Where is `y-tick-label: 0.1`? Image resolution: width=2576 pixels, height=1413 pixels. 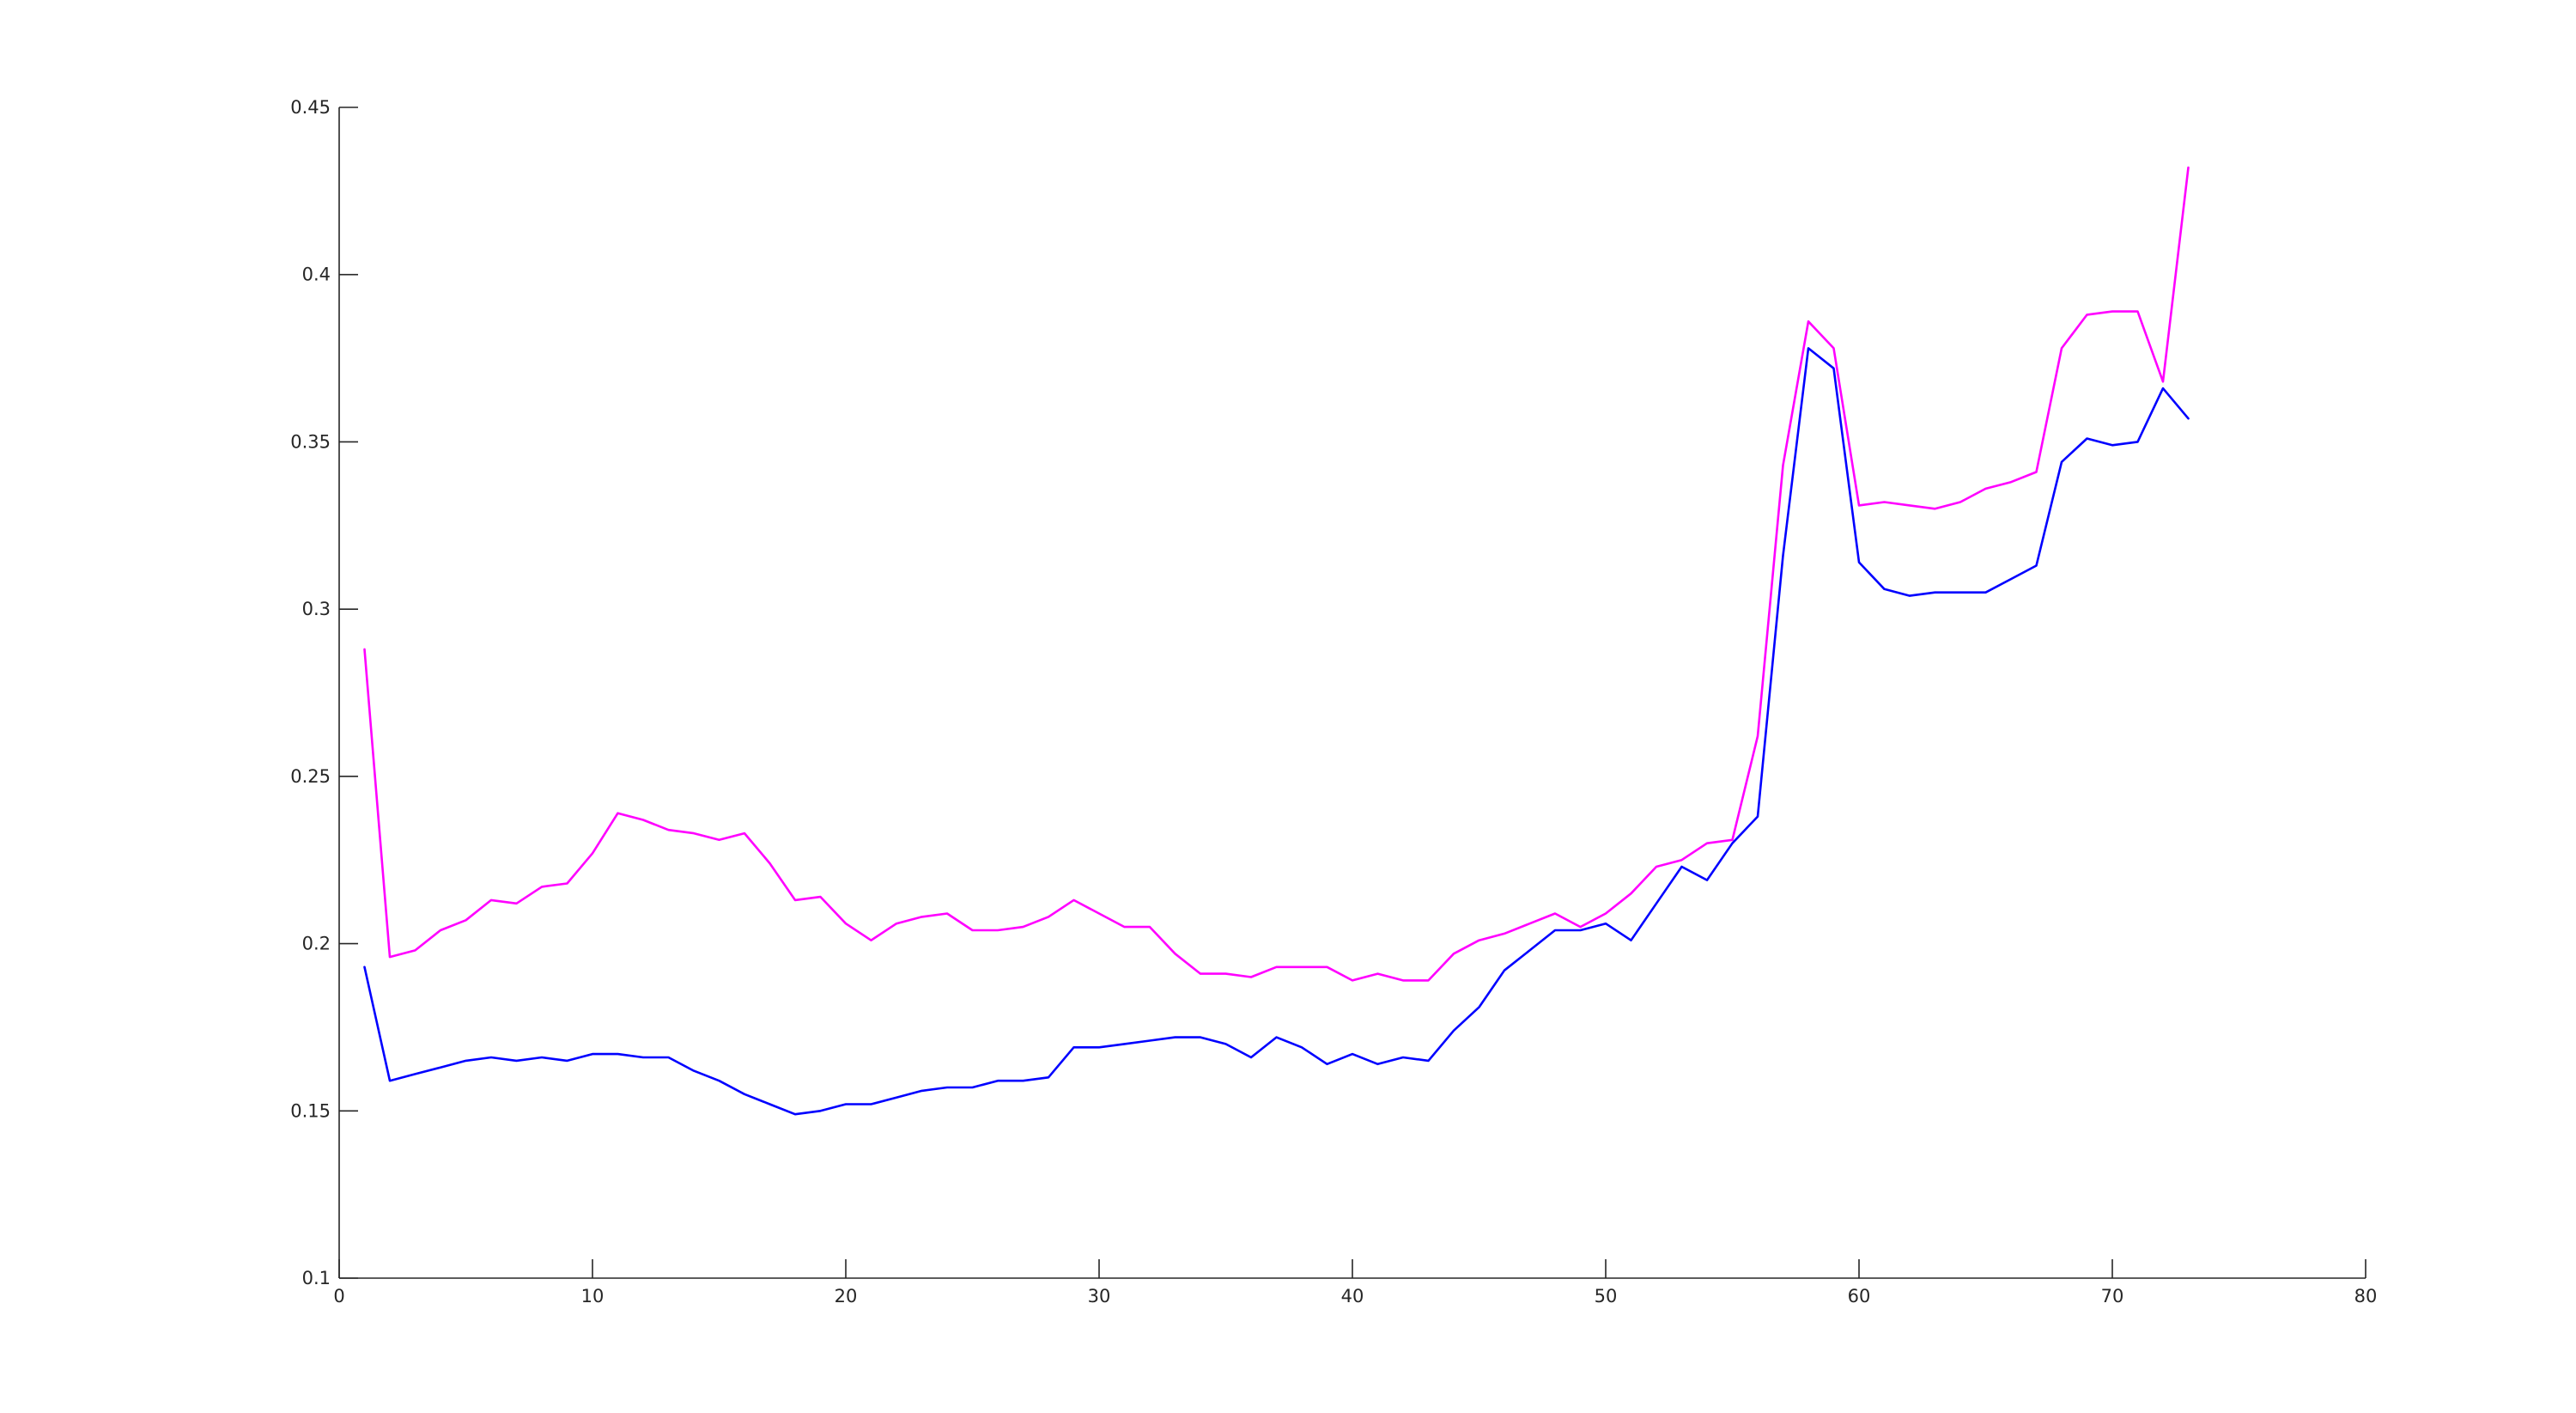
y-tick-label: 0.1 is located at coordinates (316, 1278).